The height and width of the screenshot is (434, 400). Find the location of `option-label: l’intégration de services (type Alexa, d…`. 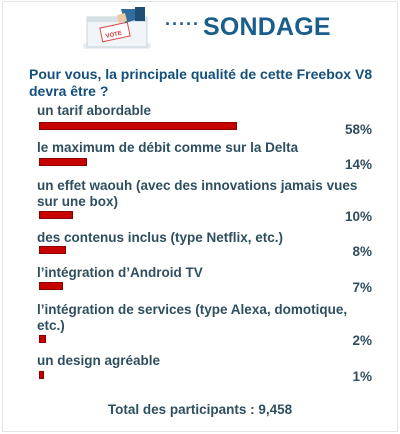

option-label: l’intégration de services (type Alexa, d… is located at coordinates (192, 317).